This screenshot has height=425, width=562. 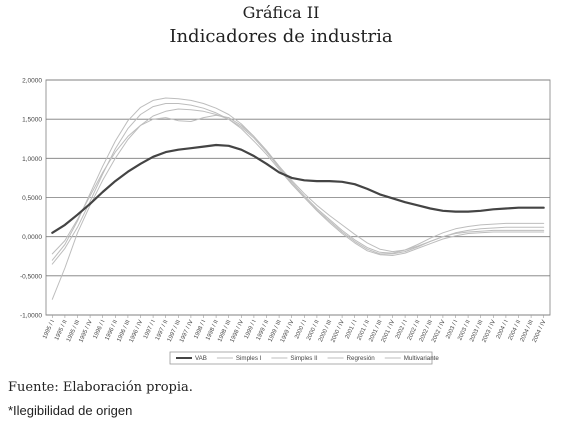 What do you see at coordinates (32, 237) in the screenshot?
I see `y-tick-label: 0,0000` at bounding box center [32, 237].